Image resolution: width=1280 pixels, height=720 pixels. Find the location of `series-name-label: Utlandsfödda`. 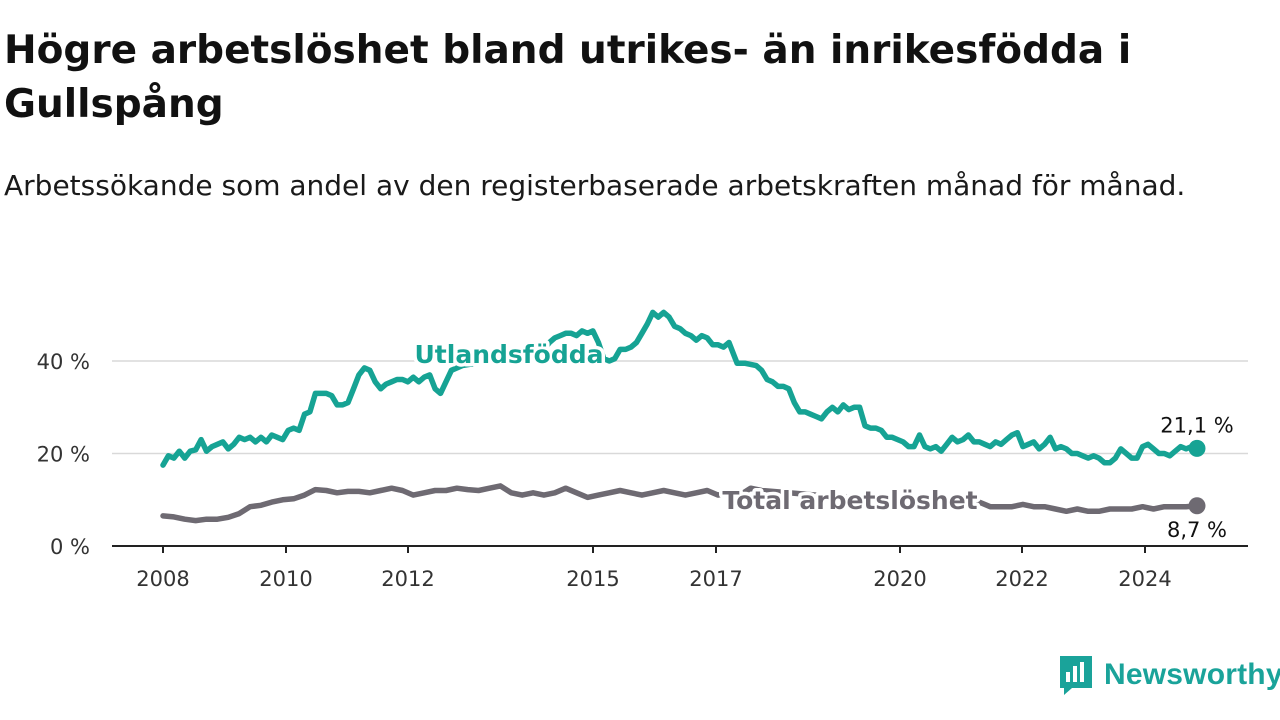

series-name-label: Utlandsfödda is located at coordinates (509, 354).